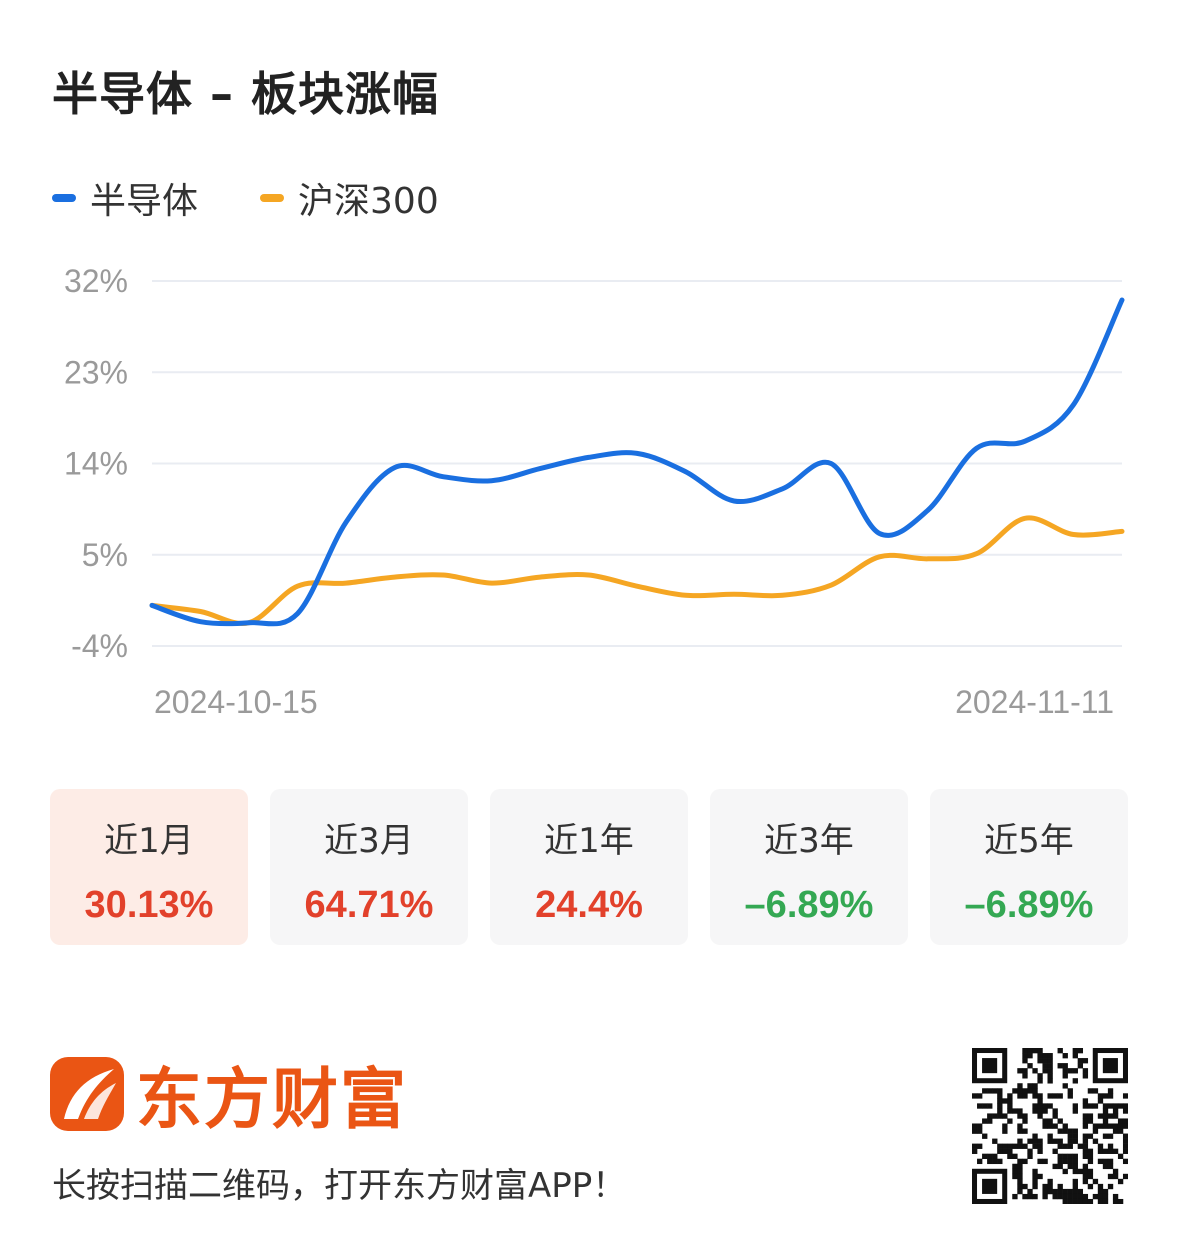 This screenshot has width=1179, height=1254. I want to click on legend-swatch-semiconductor, so click(64, 198).